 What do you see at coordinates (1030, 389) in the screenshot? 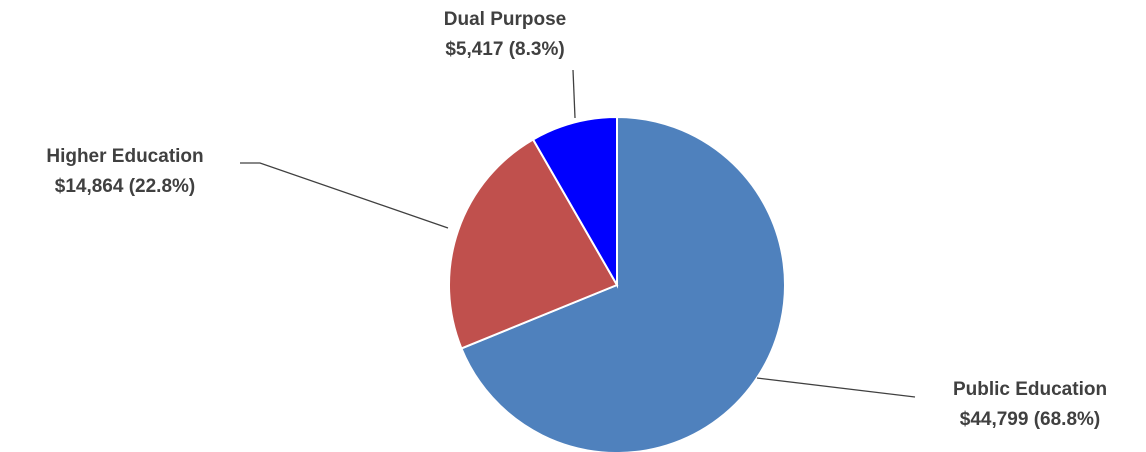
I see `slice-label: Public Education` at bounding box center [1030, 389].